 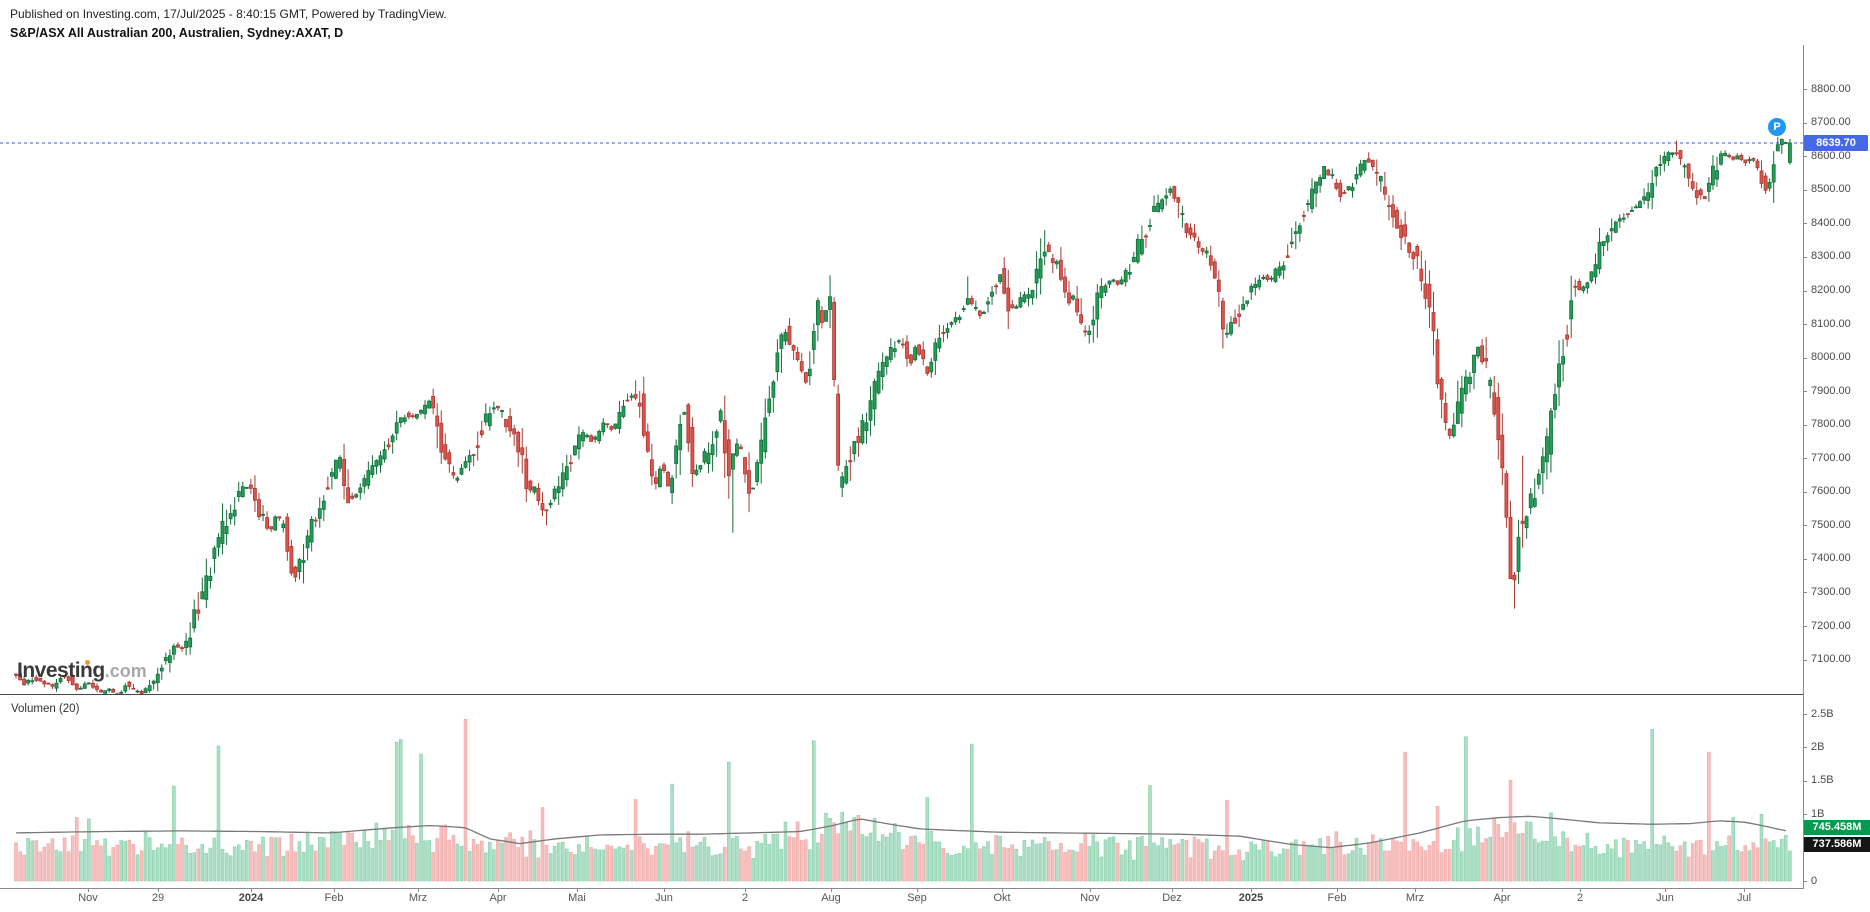 I want to click on price-axis-label: 7400.00, so click(x=1831, y=558).